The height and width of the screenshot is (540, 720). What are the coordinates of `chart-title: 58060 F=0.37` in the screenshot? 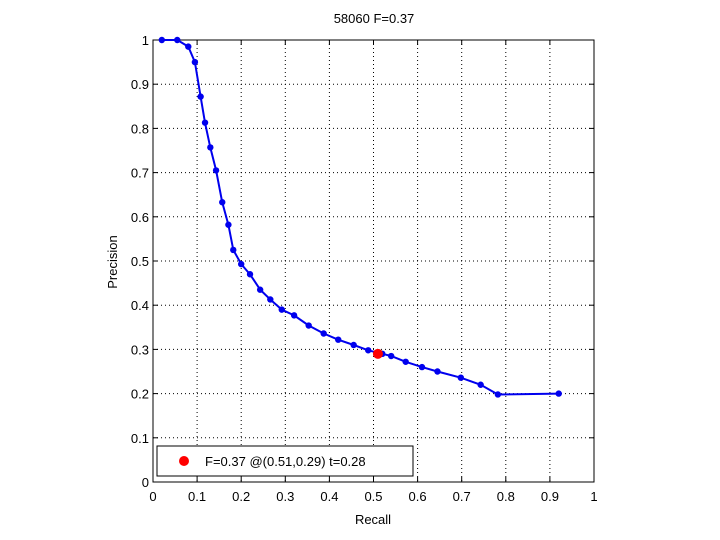 It's located at (374, 18).